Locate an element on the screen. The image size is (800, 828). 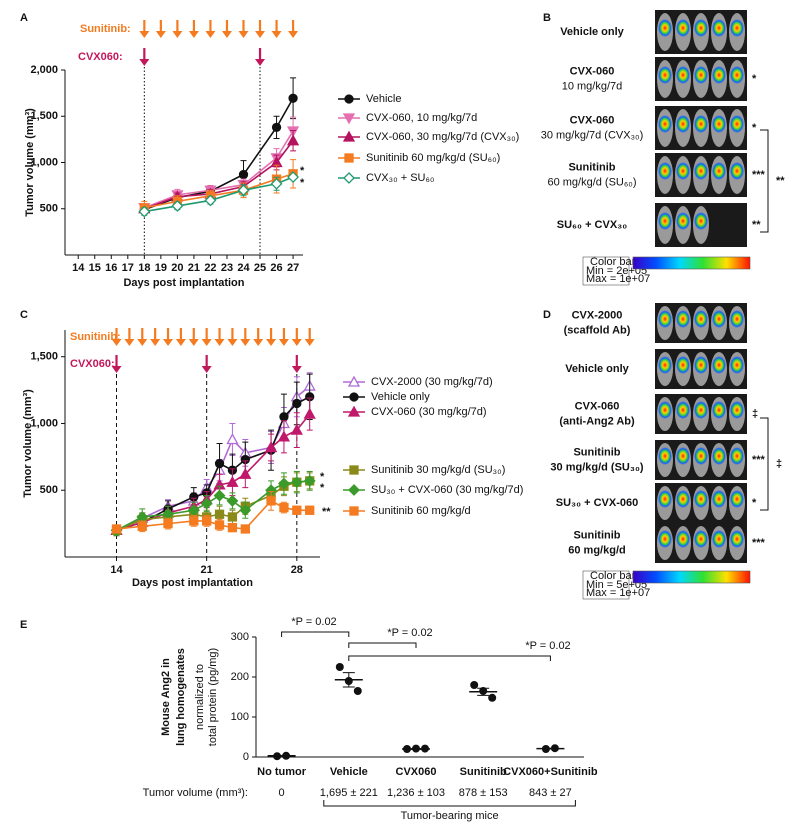
significance: ** is located at coordinates (756, 225).